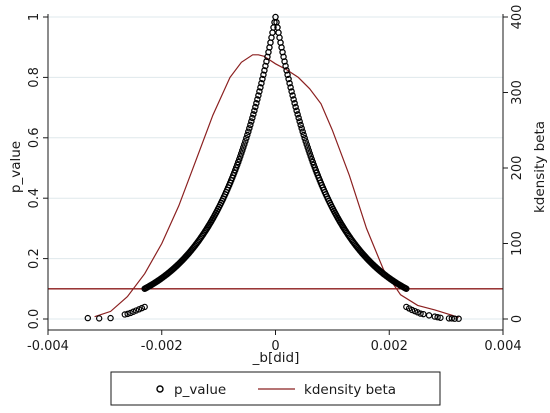 This screenshot has height=413, width=550. What do you see at coordinates (517, 17) in the screenshot?
I see `y-right-tick-label: 400` at bounding box center [517, 17].